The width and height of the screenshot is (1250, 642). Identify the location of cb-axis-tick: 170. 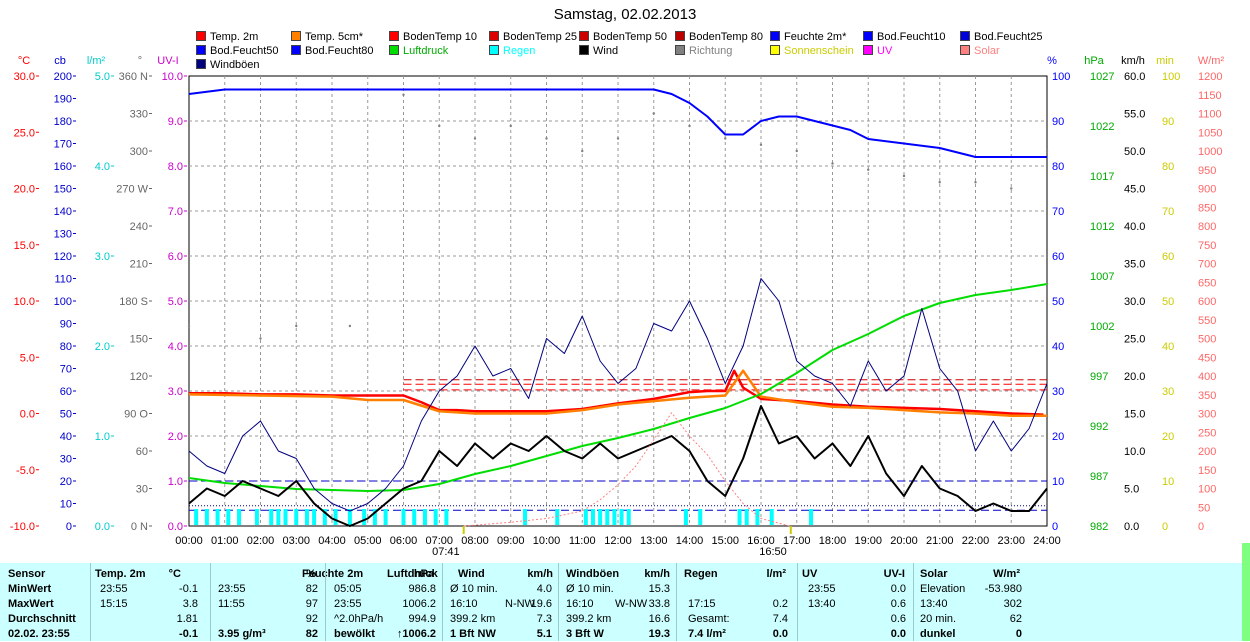
(63, 145).